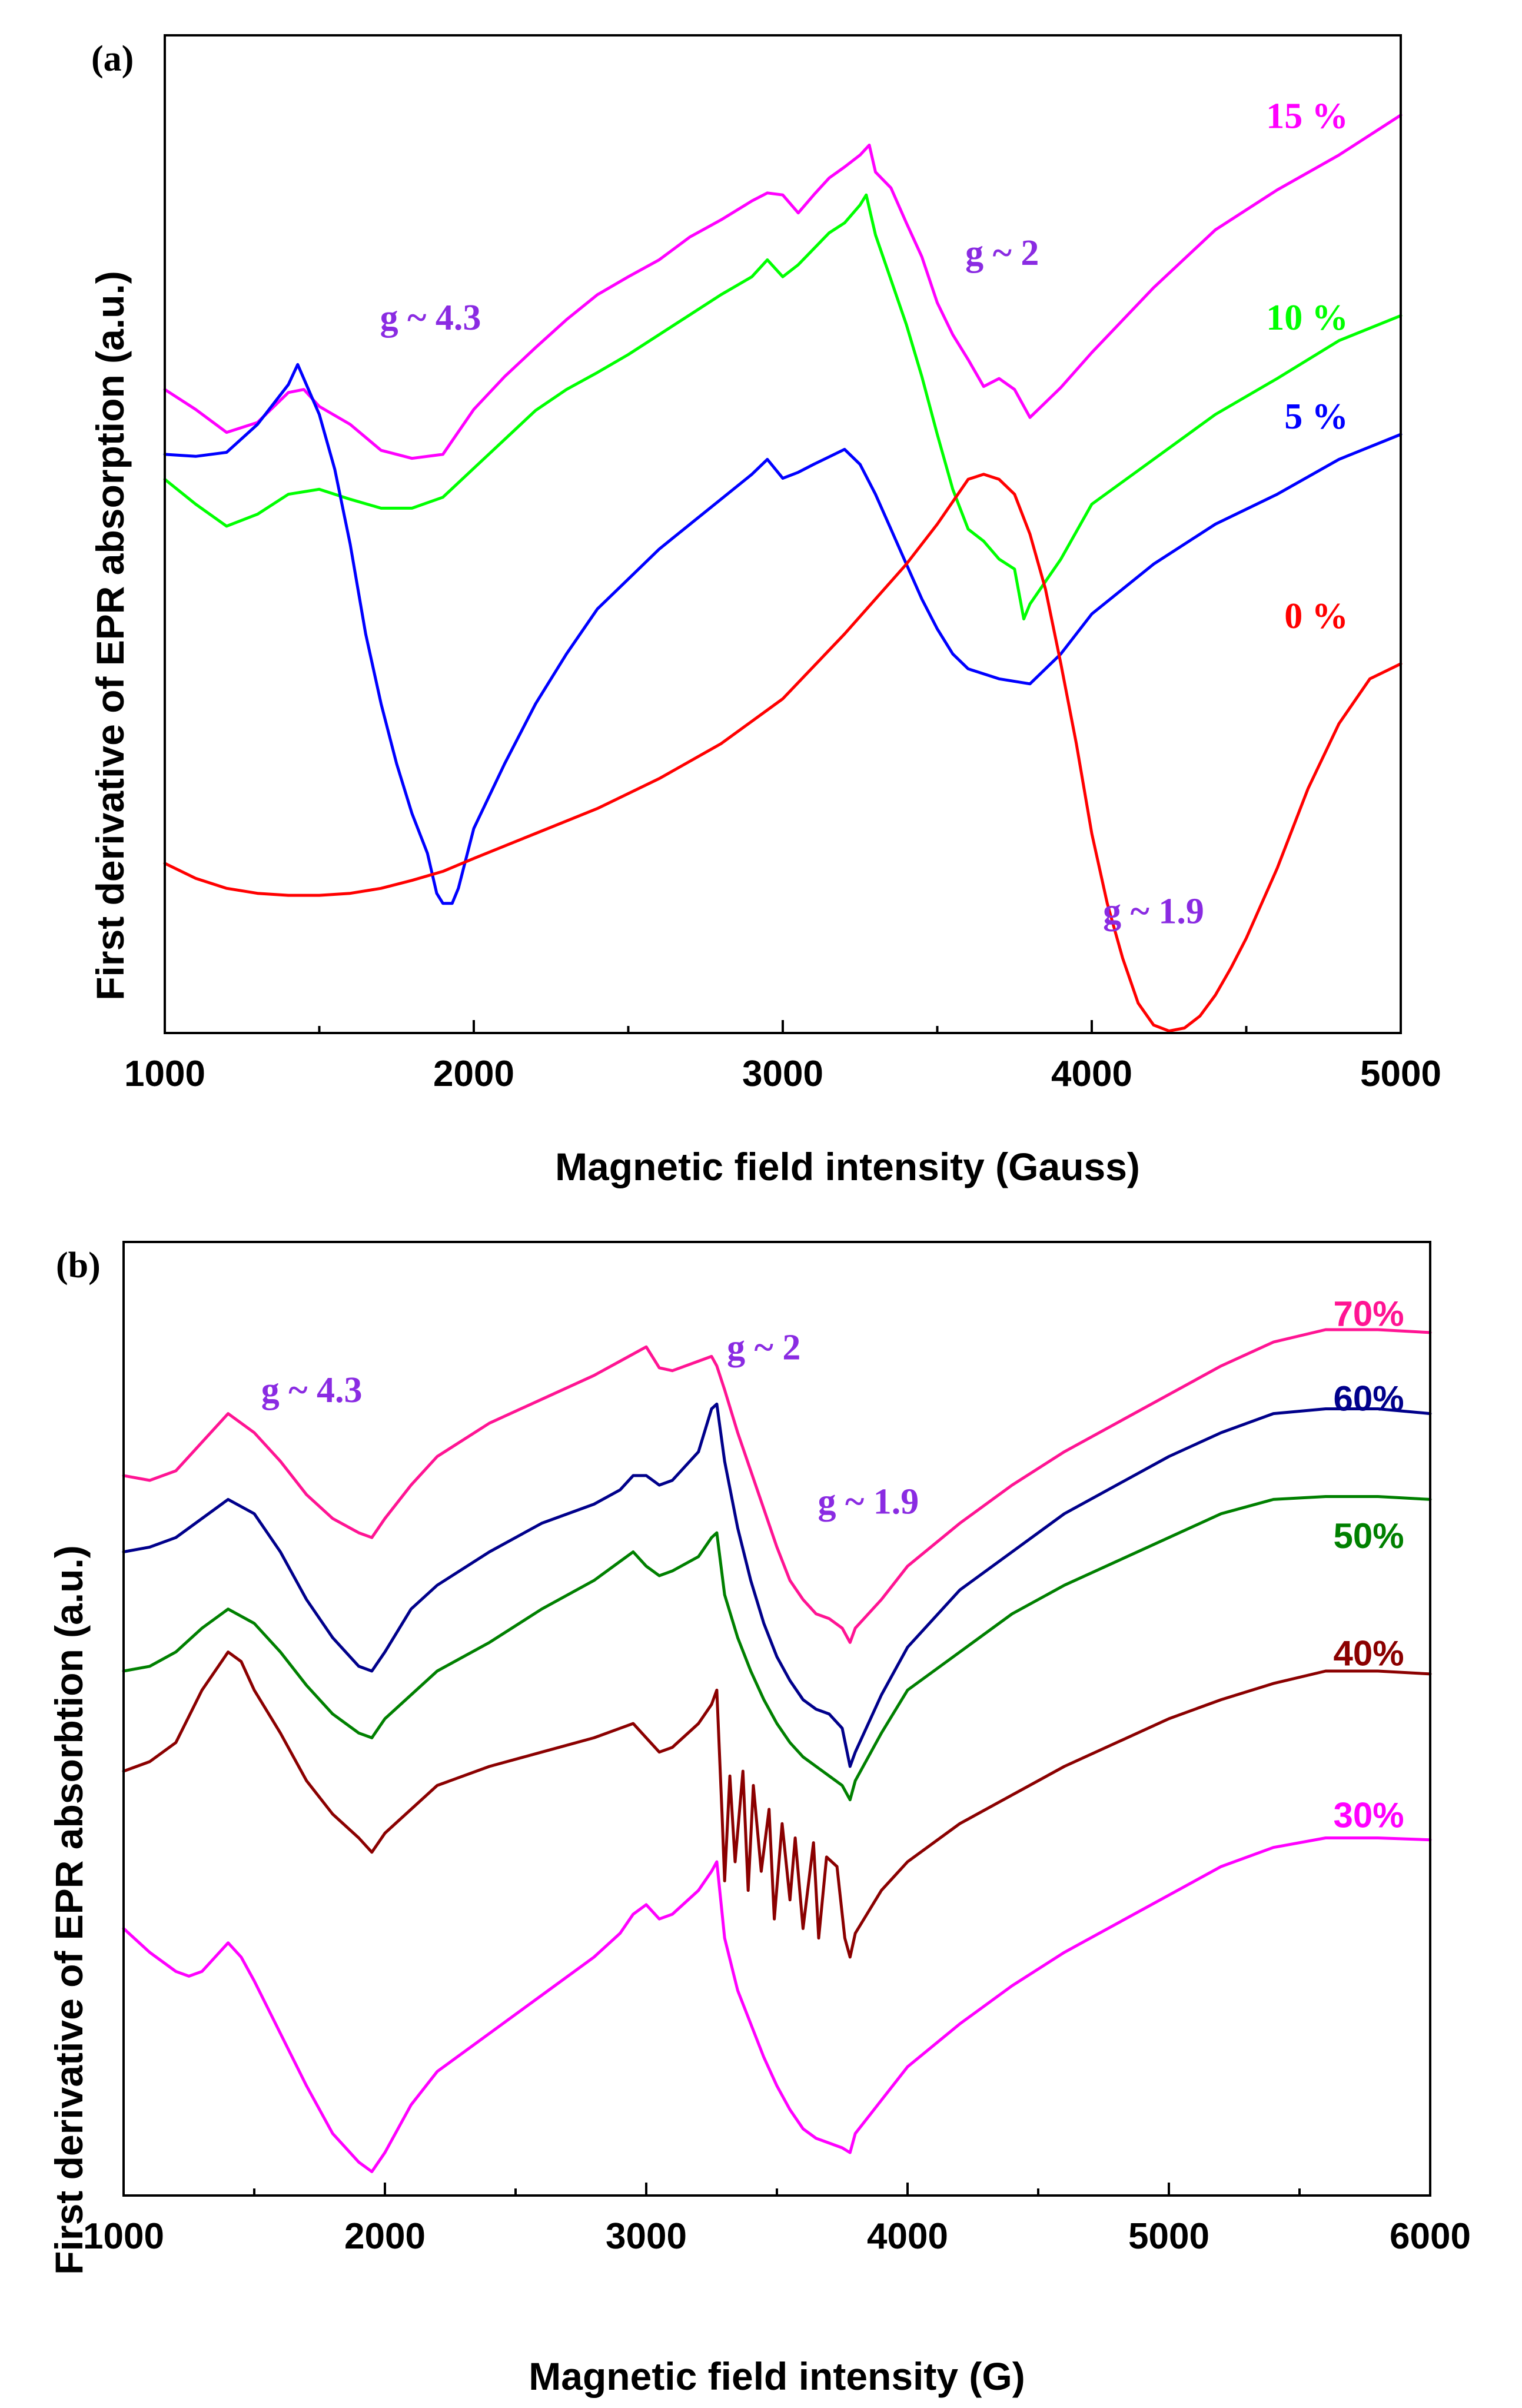  I want to click on series-label: 60%, so click(1369, 1399).